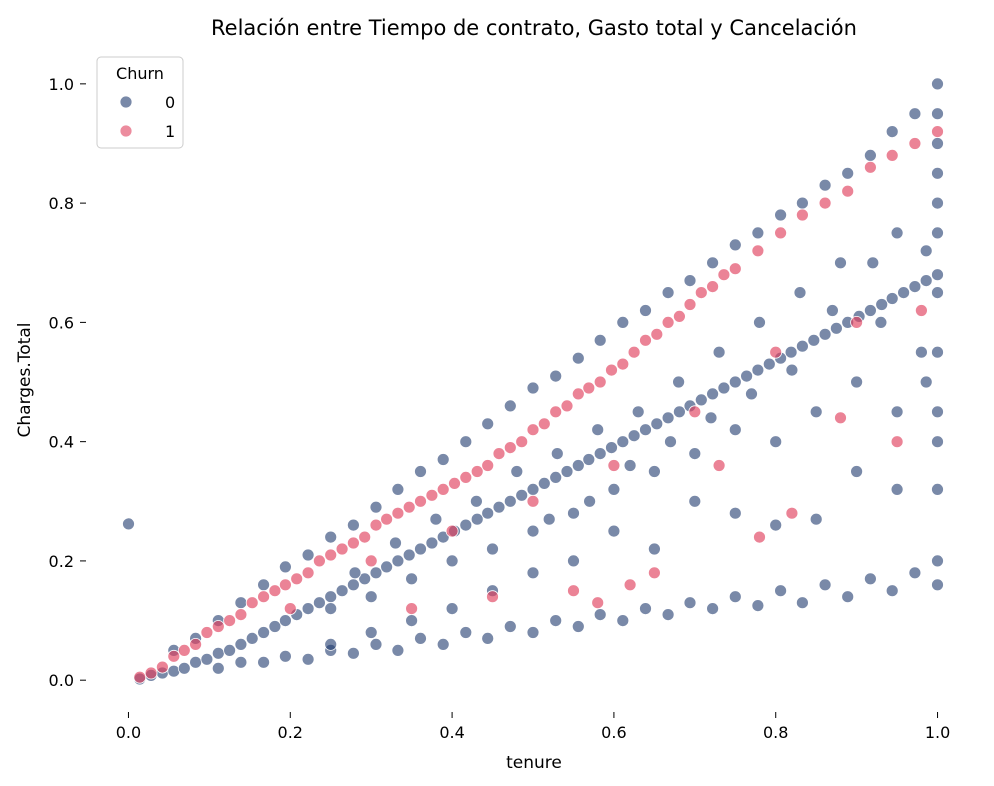 This screenshot has width=994, height=786. I want to click on y-axis: 0.0 0.2 0.4 0.6 0.8 1.0, so click(67, 382).